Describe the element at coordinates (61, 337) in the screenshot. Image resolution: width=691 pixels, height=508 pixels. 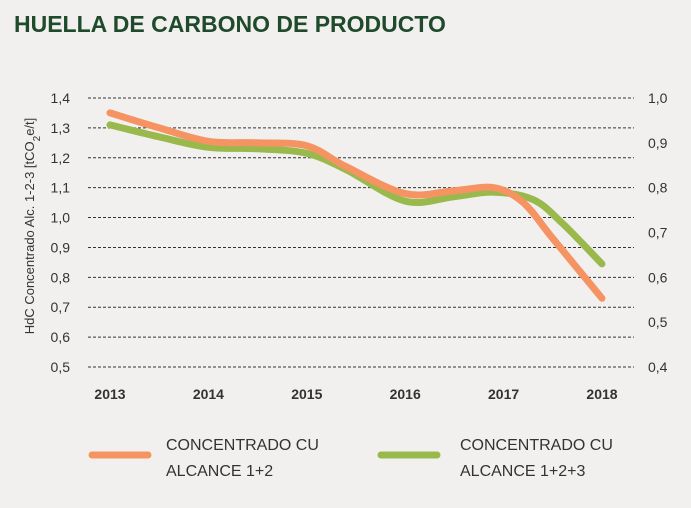
I see `left-tick-label: 0,6` at that location.